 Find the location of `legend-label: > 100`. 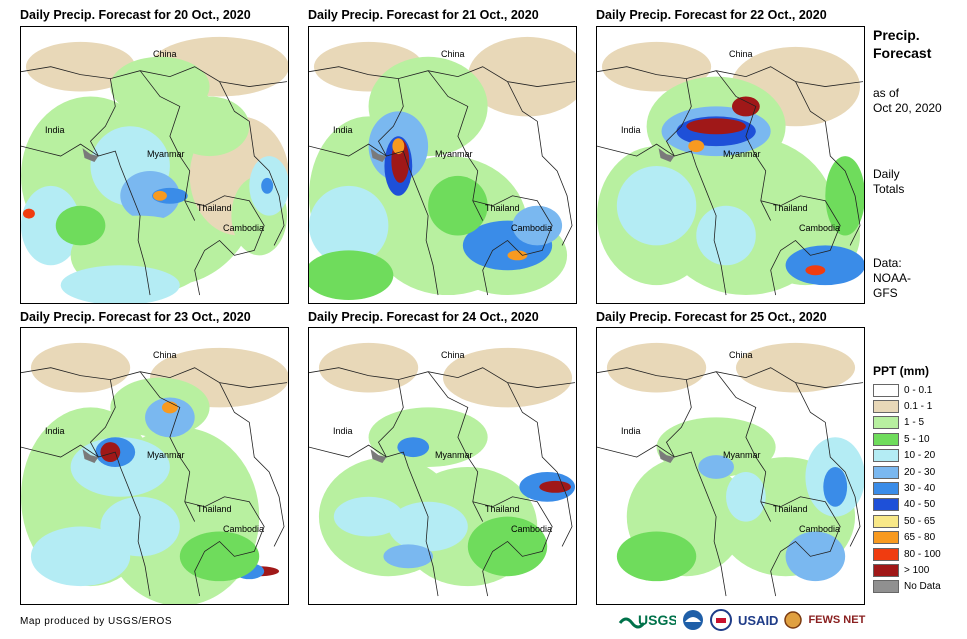

legend-label: > 100 is located at coordinates (917, 570).